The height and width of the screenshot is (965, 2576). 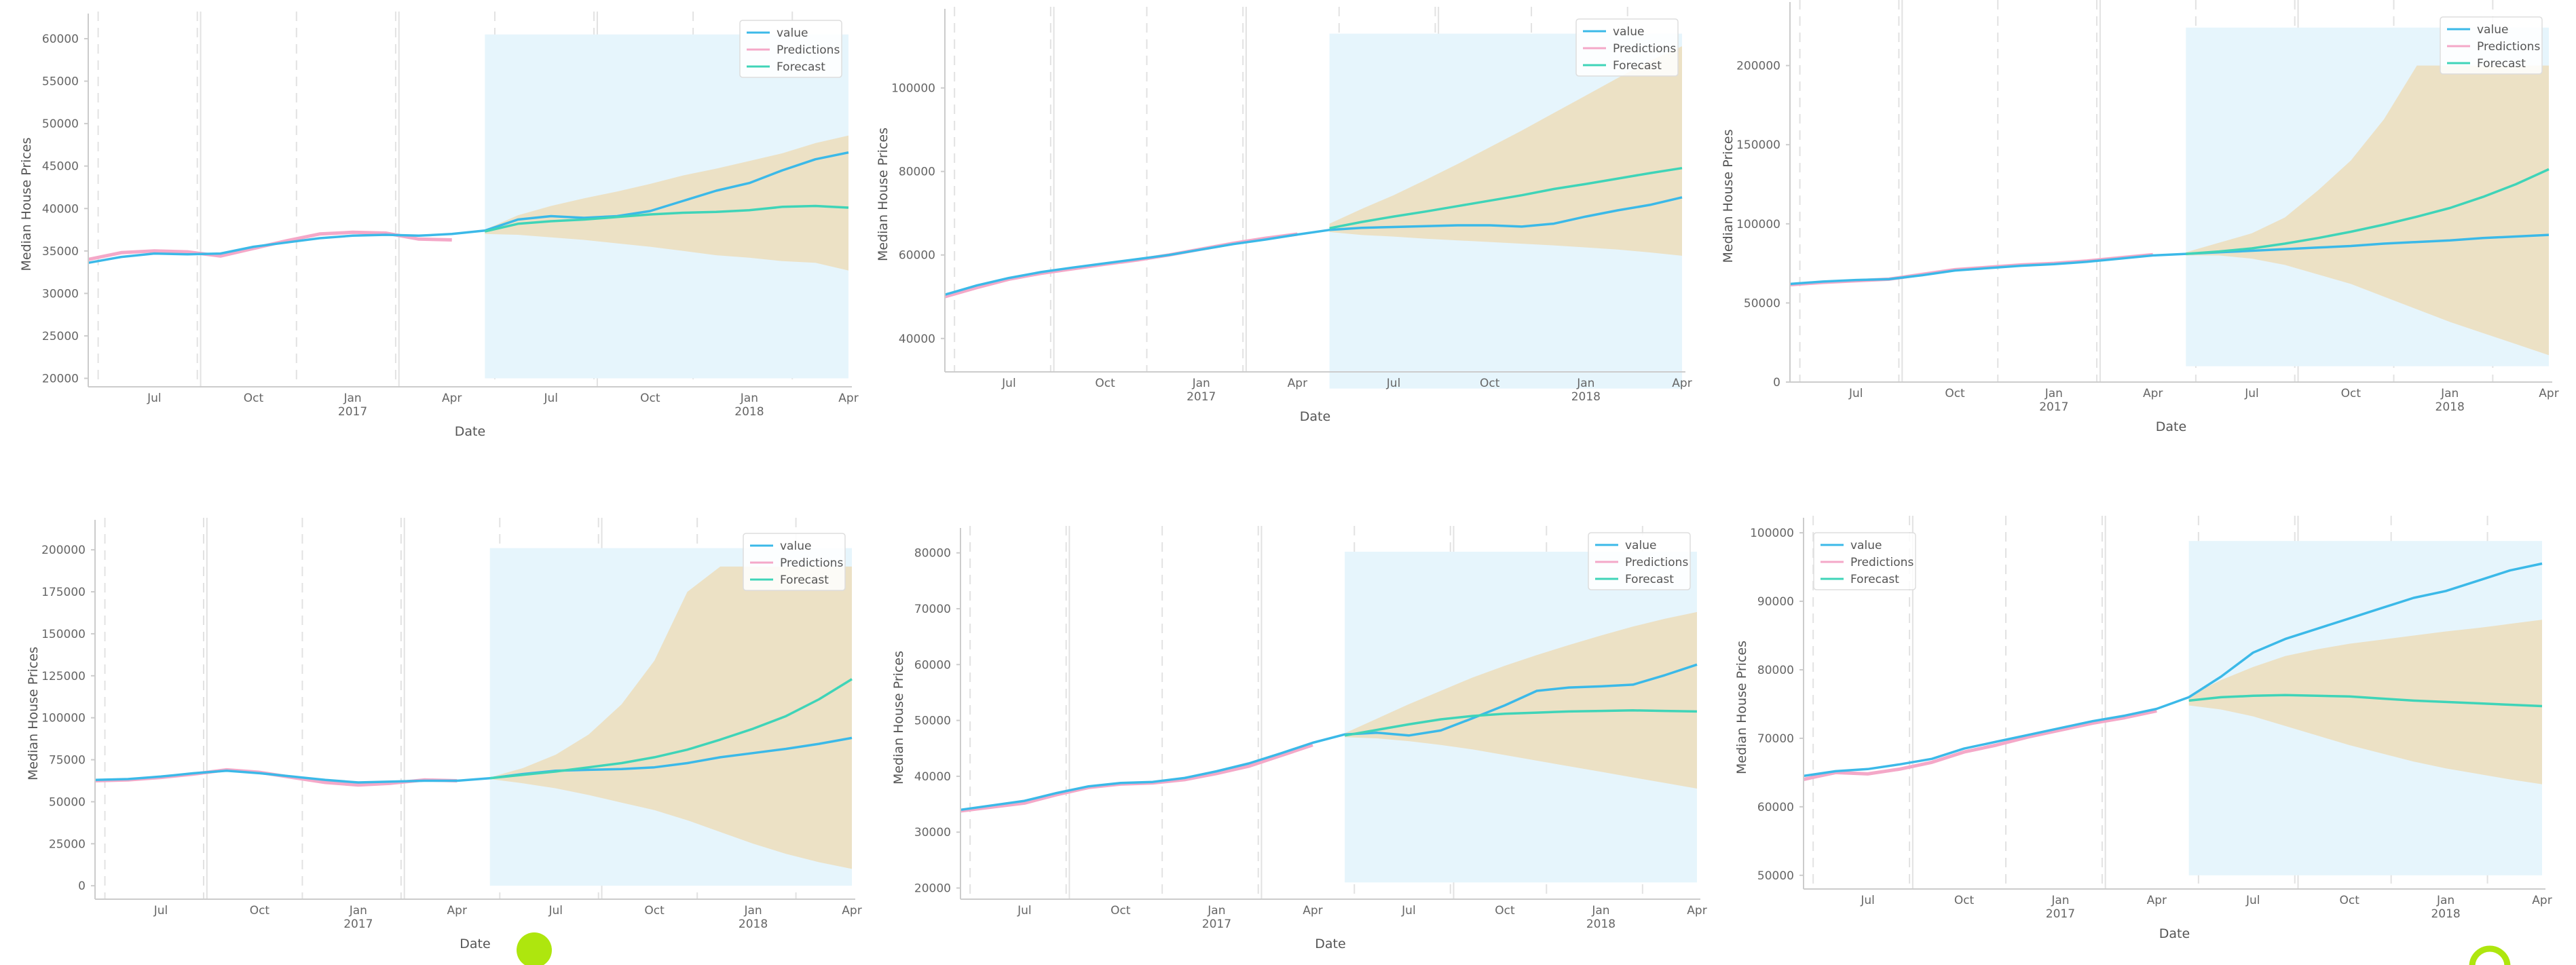 I want to click on y-tick-label: 45000, so click(x=61, y=167).